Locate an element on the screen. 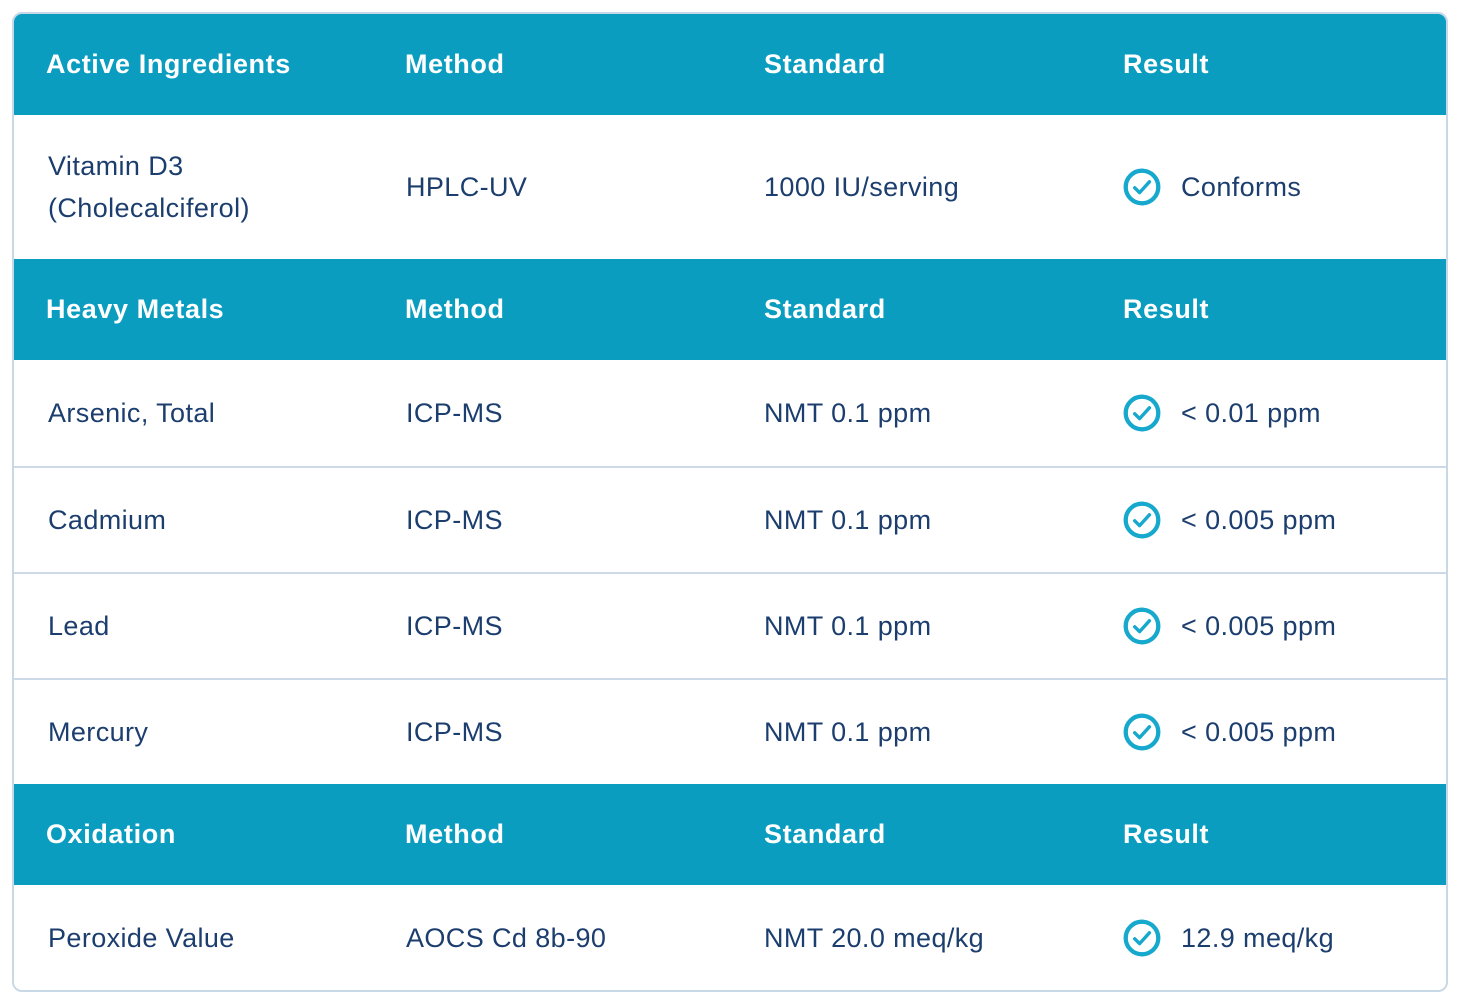  table-row-mercury: Mercury ICP-MS NMT 0.1 ppm < 0.005 ppm is located at coordinates (730, 731).